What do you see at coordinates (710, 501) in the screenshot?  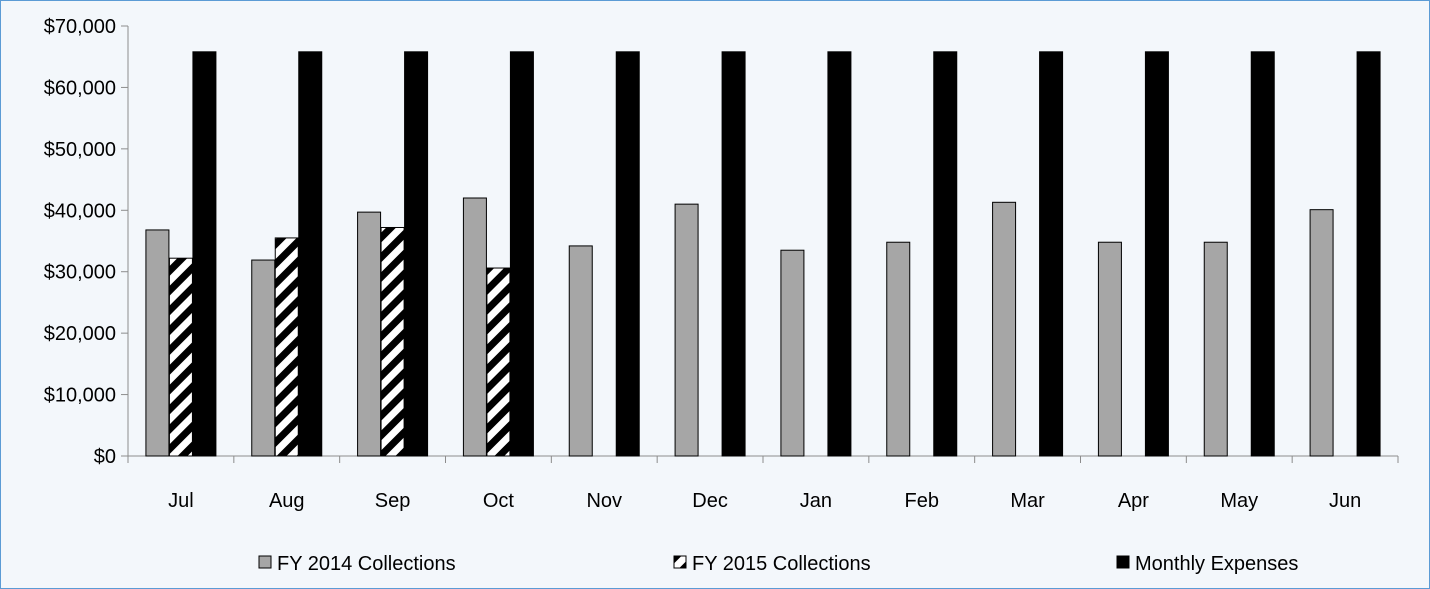 I see `x-tick-label: Dec` at bounding box center [710, 501].